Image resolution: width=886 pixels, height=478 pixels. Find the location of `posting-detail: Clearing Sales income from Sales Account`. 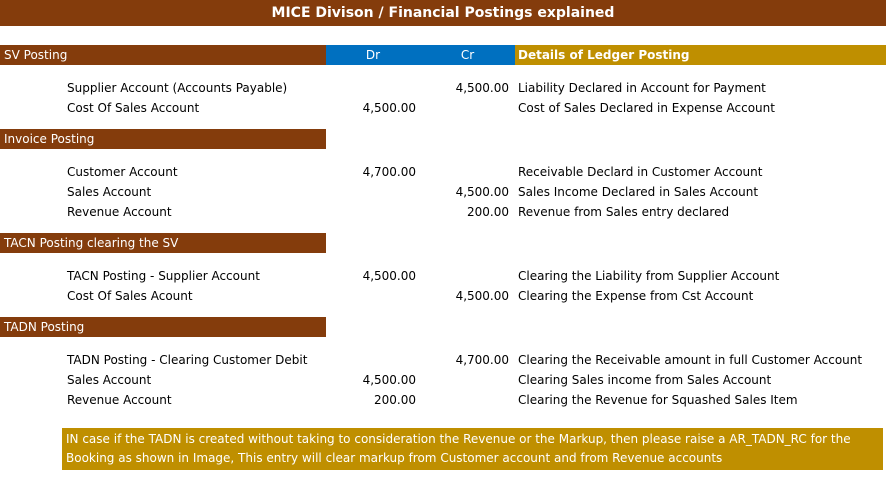

posting-detail: Clearing Sales income from Sales Account is located at coordinates (645, 380).